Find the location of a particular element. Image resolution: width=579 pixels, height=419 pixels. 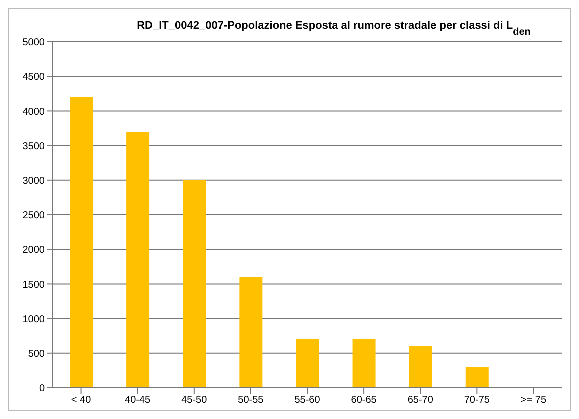

x-tick-label: >= 75 is located at coordinates (533, 400).